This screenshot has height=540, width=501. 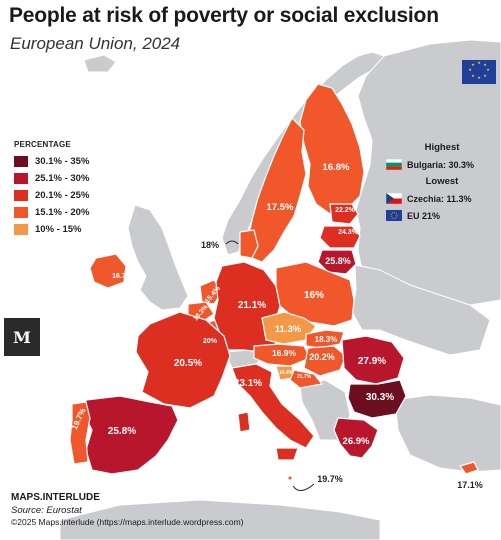 I want to click on label-hungary: 20.2%, so click(x=322, y=357).